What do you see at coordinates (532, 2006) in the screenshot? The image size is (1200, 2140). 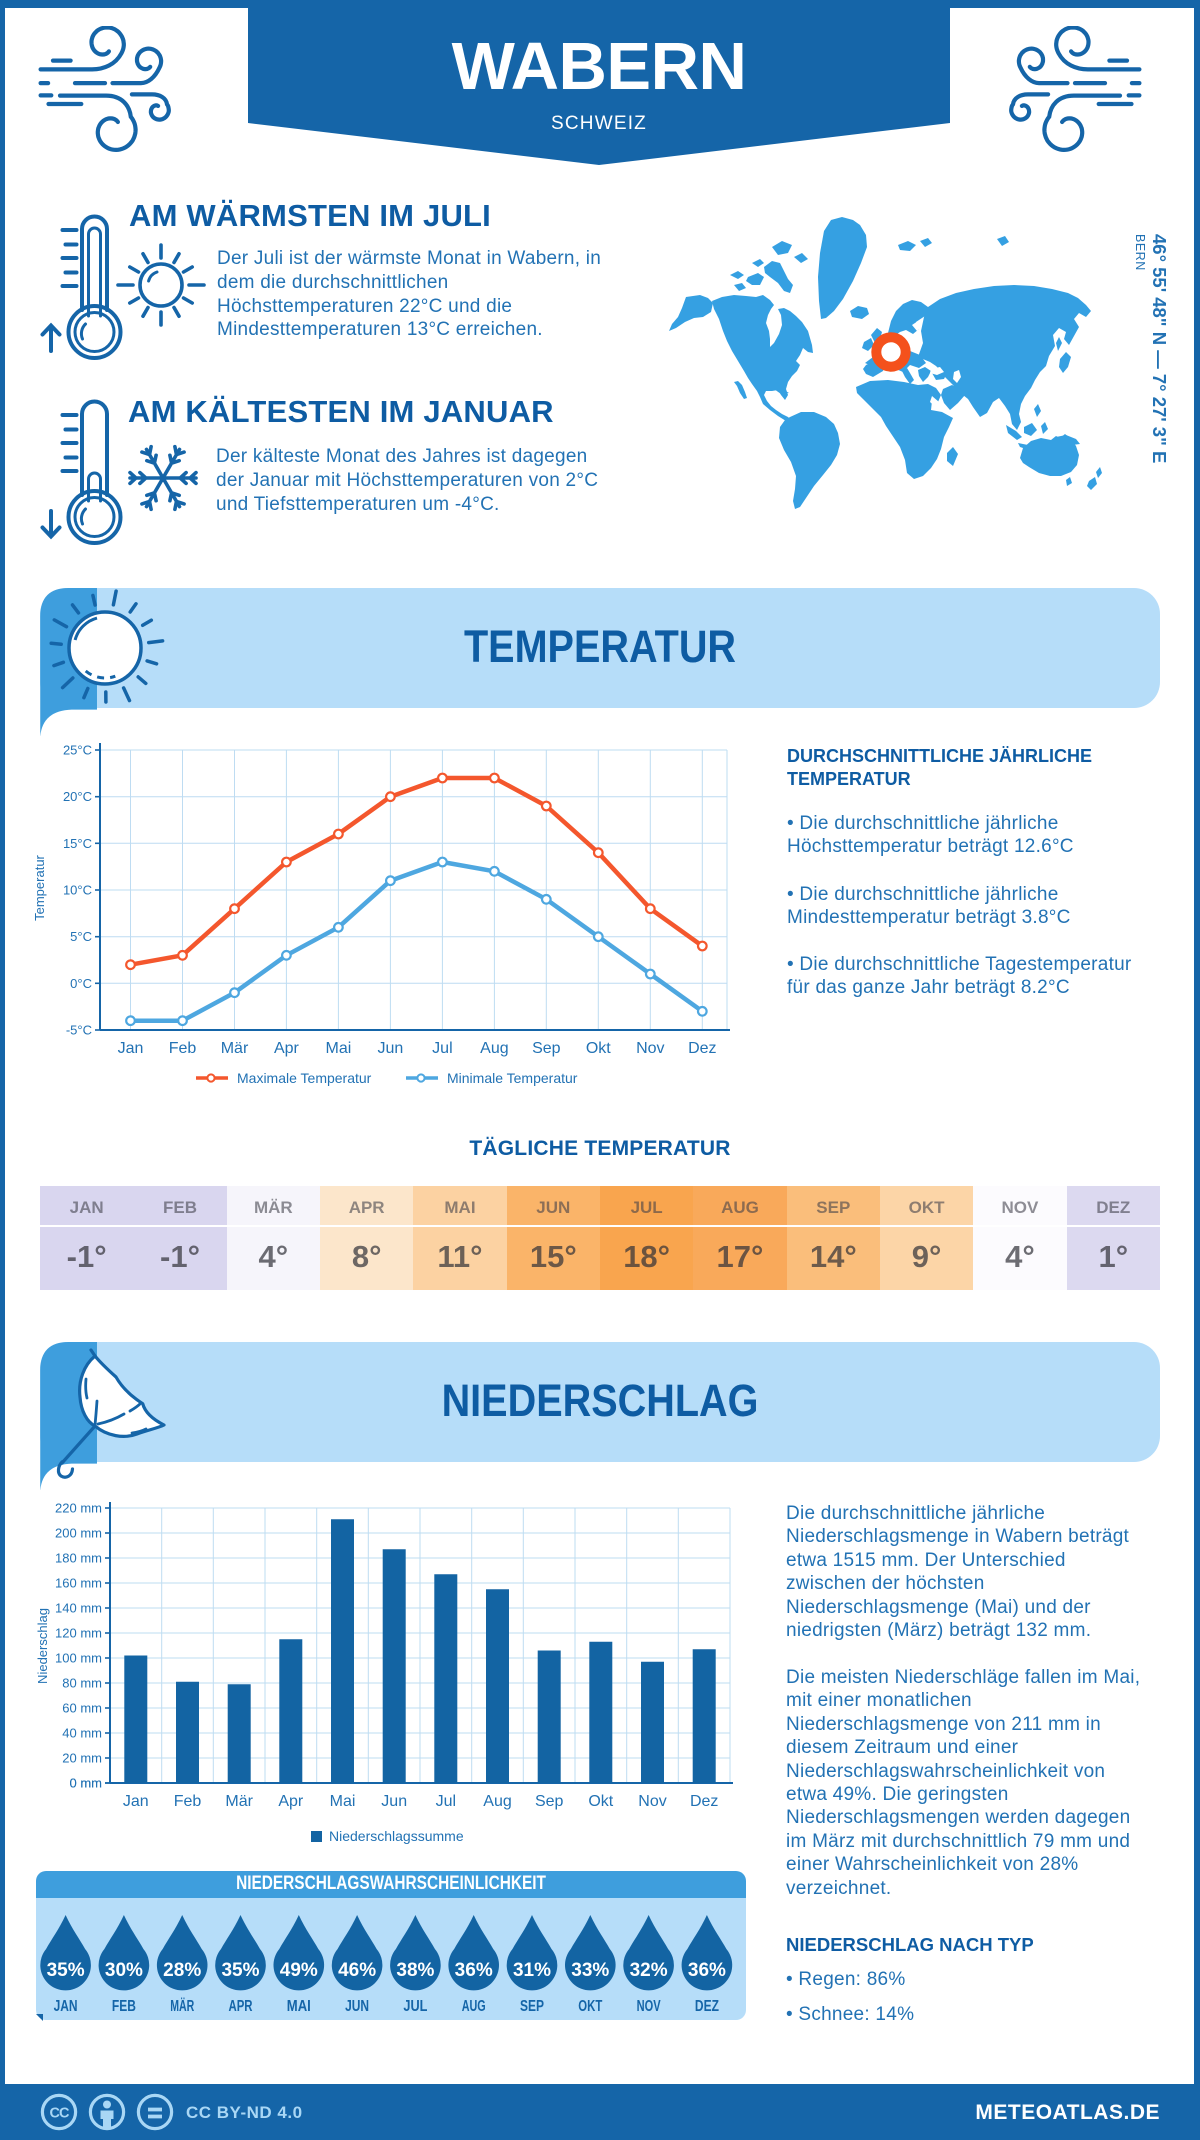 I see `svg-text: SEP` at bounding box center [532, 2006].